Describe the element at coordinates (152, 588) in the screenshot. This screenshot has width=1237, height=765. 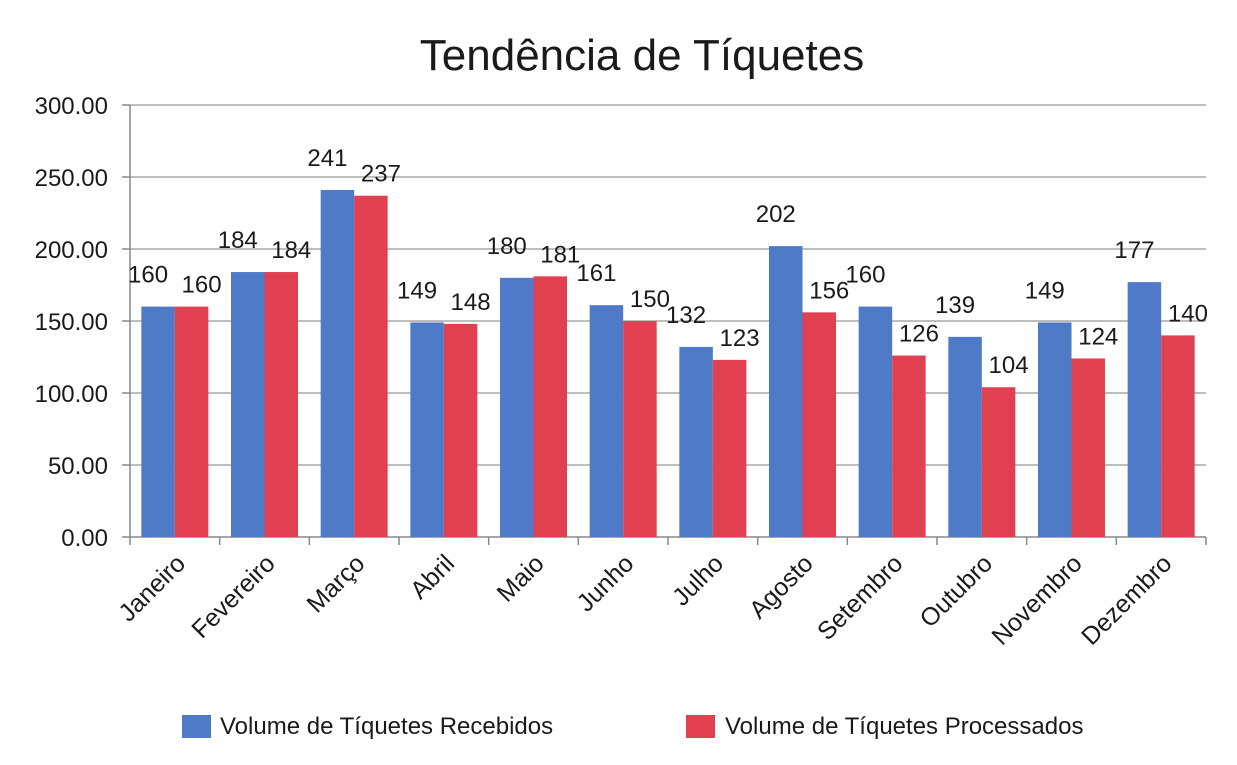
I see `x-tick-label: Janeiro` at that location.